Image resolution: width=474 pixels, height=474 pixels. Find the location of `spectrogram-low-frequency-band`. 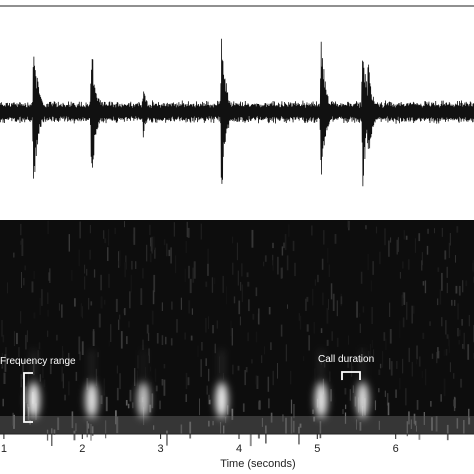

spectrogram-low-frequency-band is located at coordinates (237, 425).